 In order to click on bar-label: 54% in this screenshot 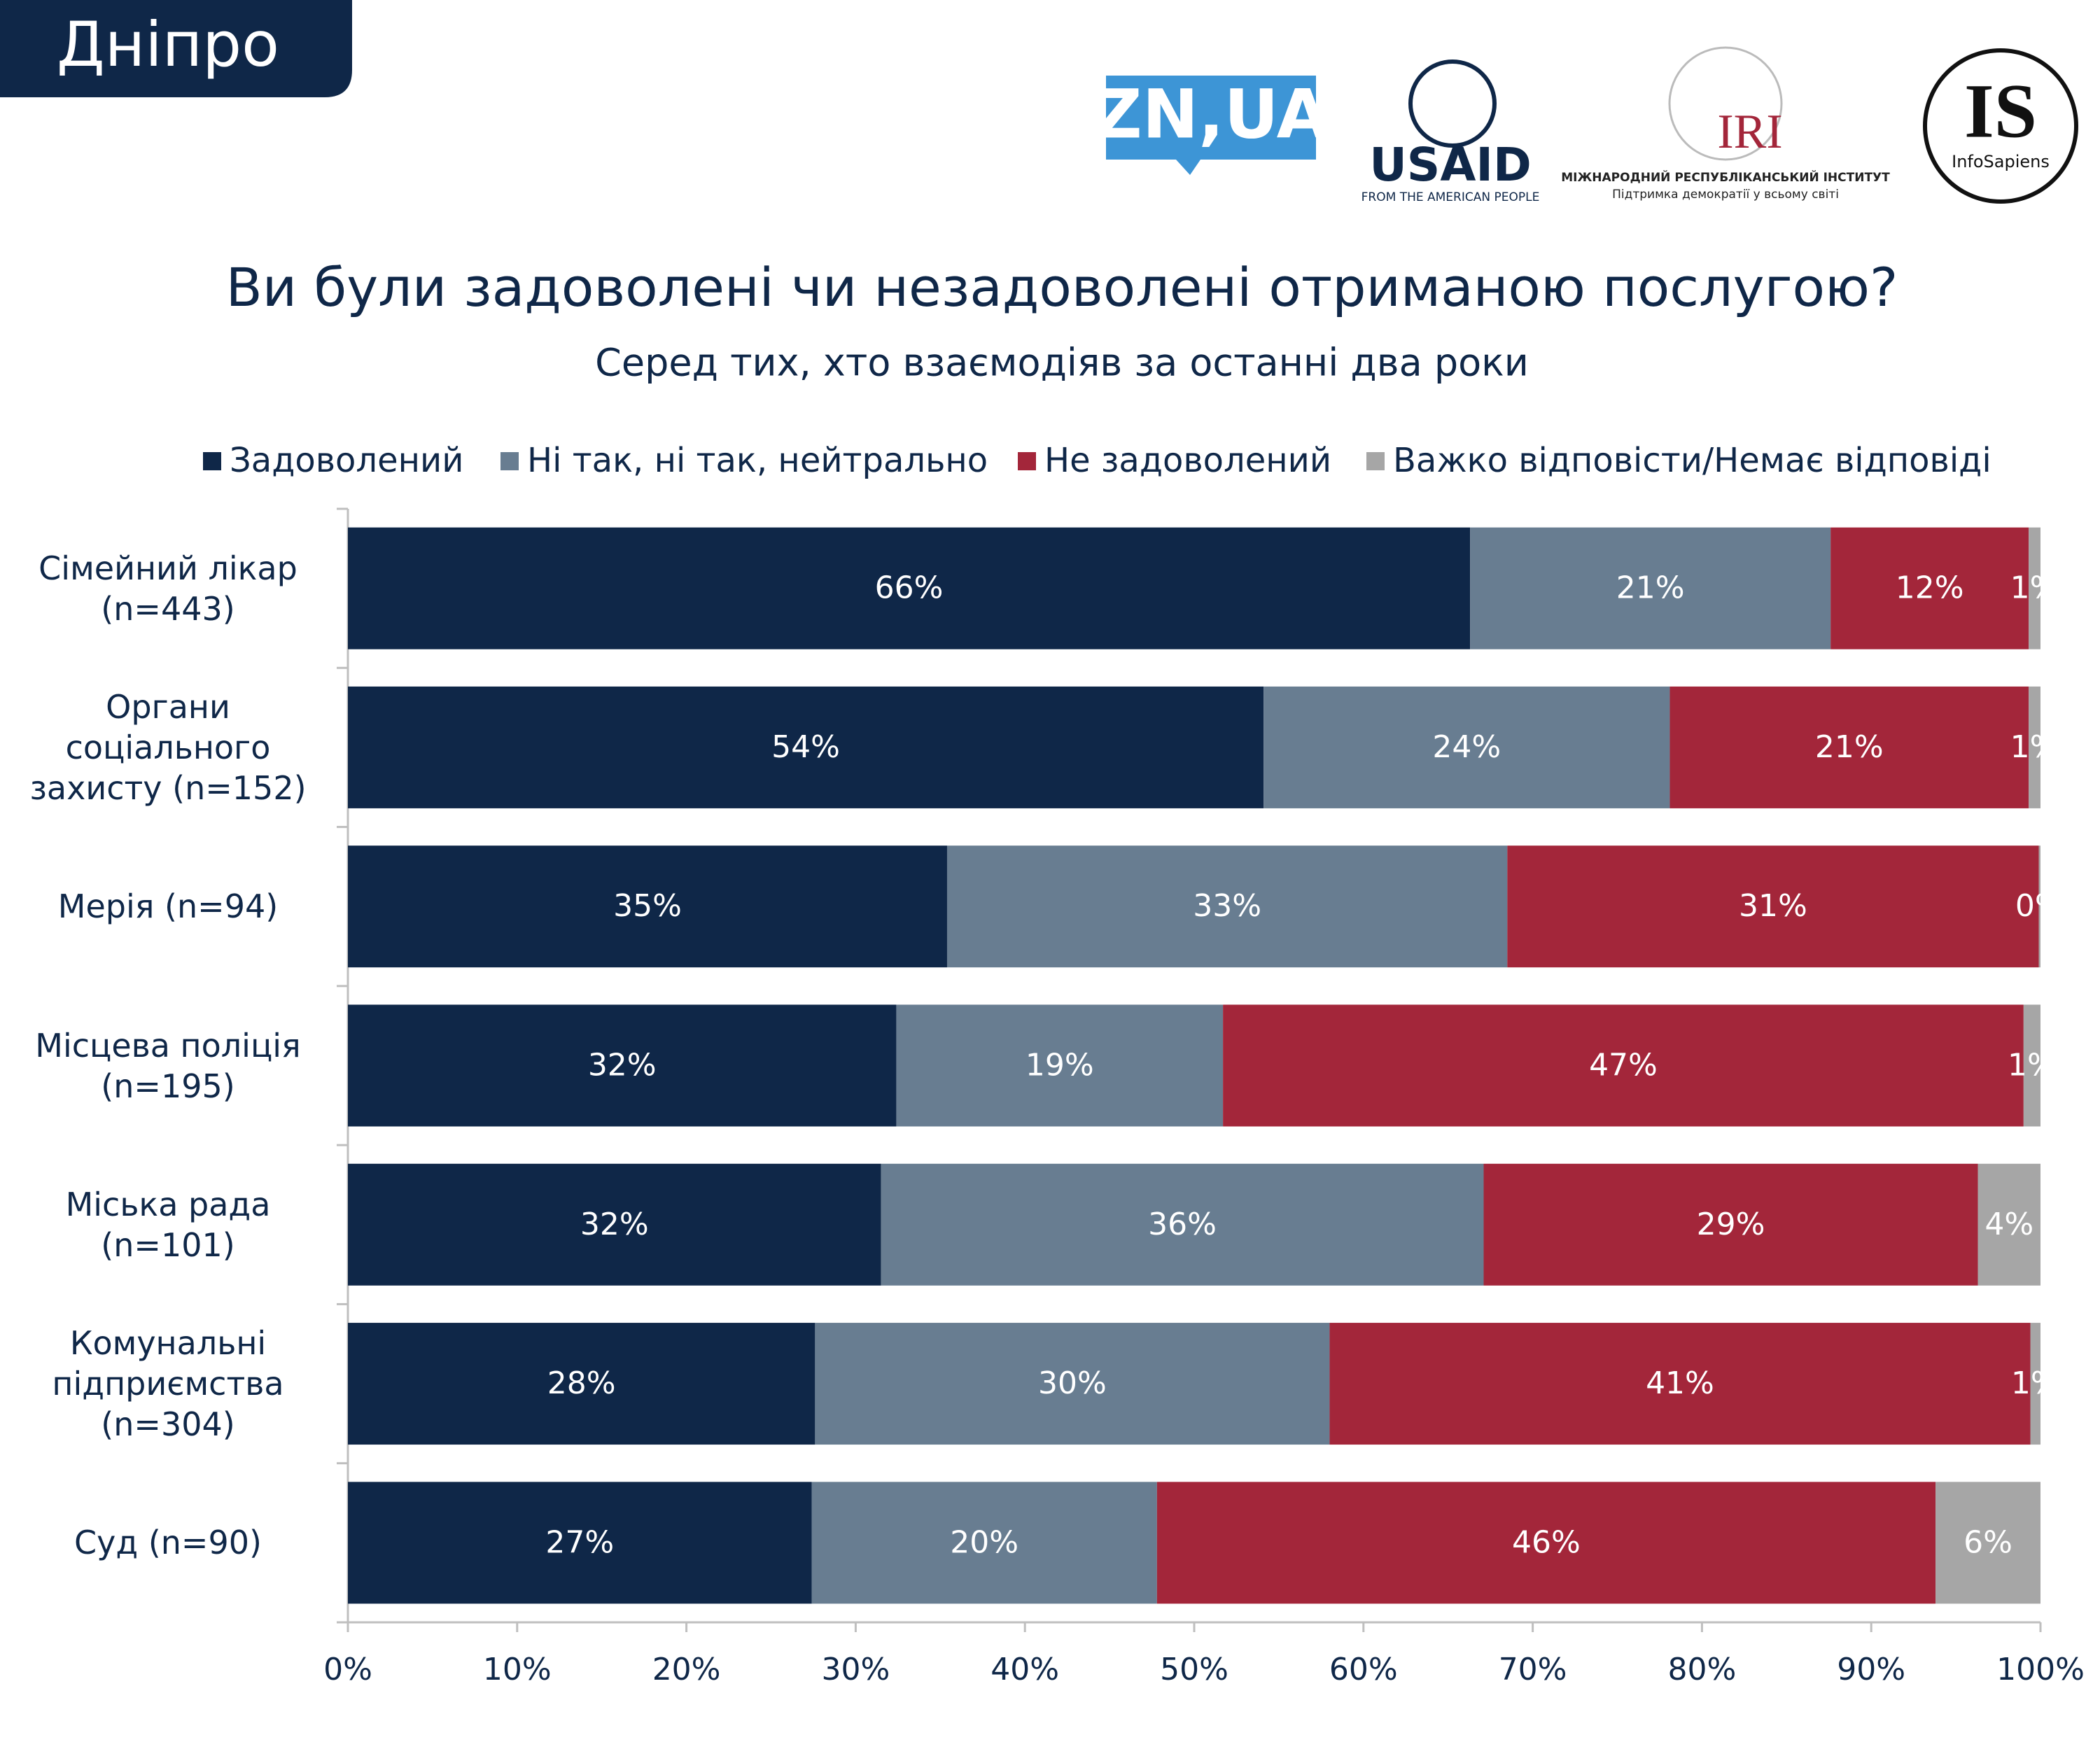, I will do `click(805, 747)`.